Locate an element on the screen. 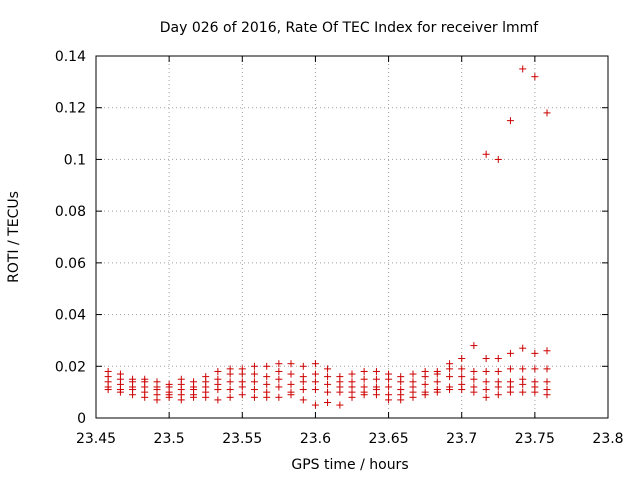 This screenshot has width=640, height=480. x-tick-label: 23.5 is located at coordinates (169, 439).